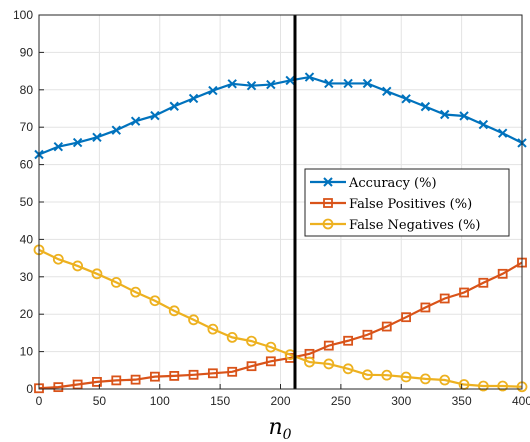 The width and height of the screenshot is (530, 442). I want to click on y-tick-label: 0, so click(29, 389).